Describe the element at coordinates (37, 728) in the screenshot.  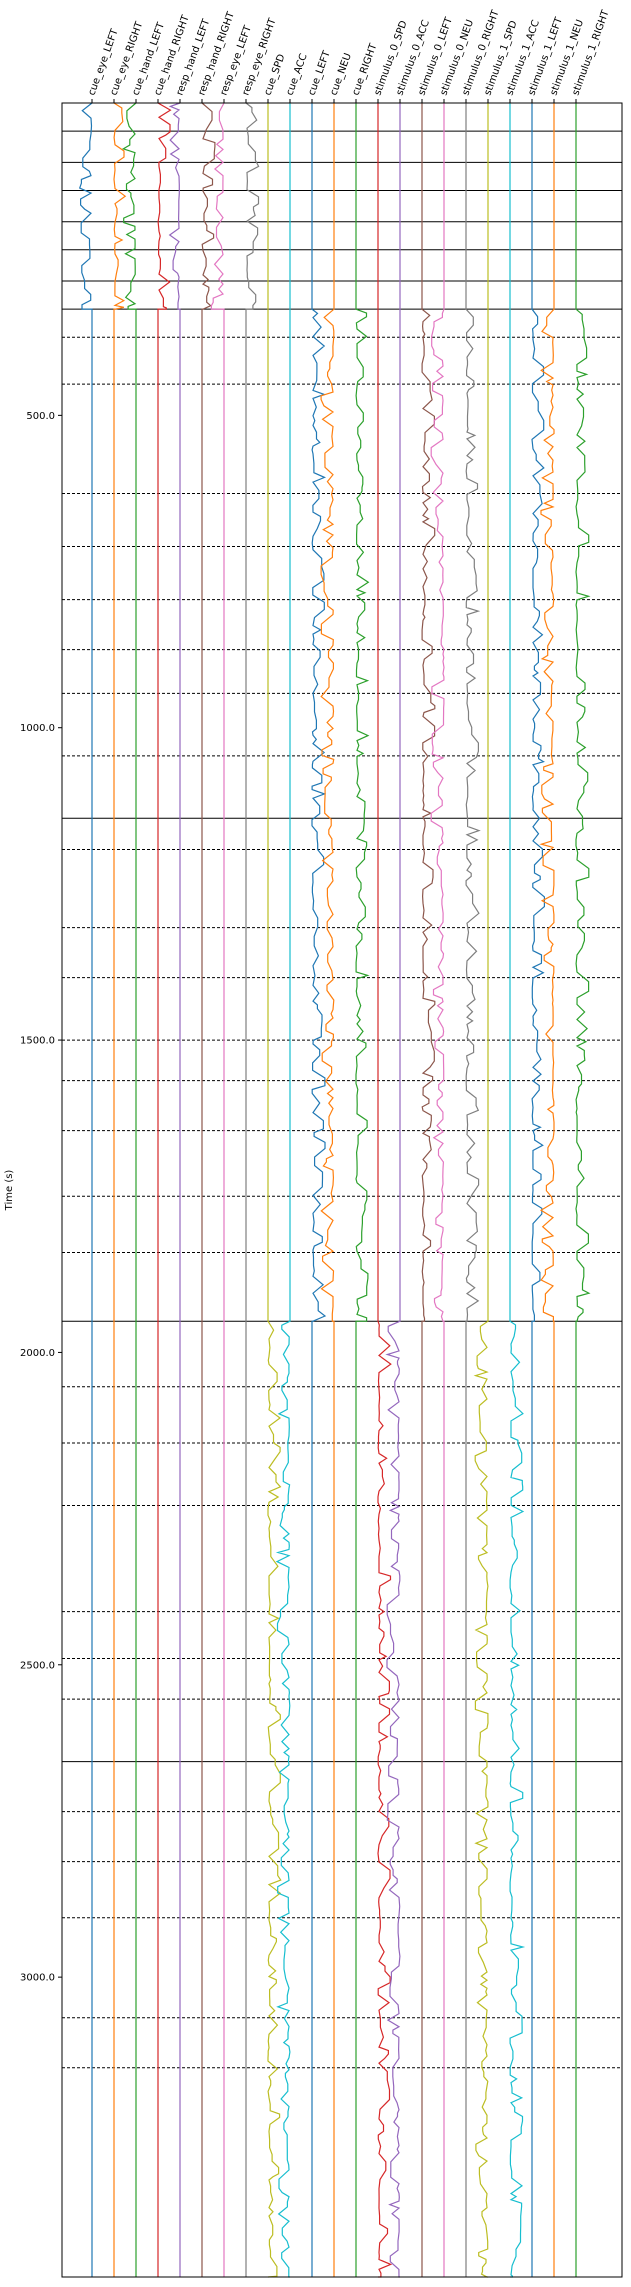
I see `y-tick-label: 1000.0` at that location.